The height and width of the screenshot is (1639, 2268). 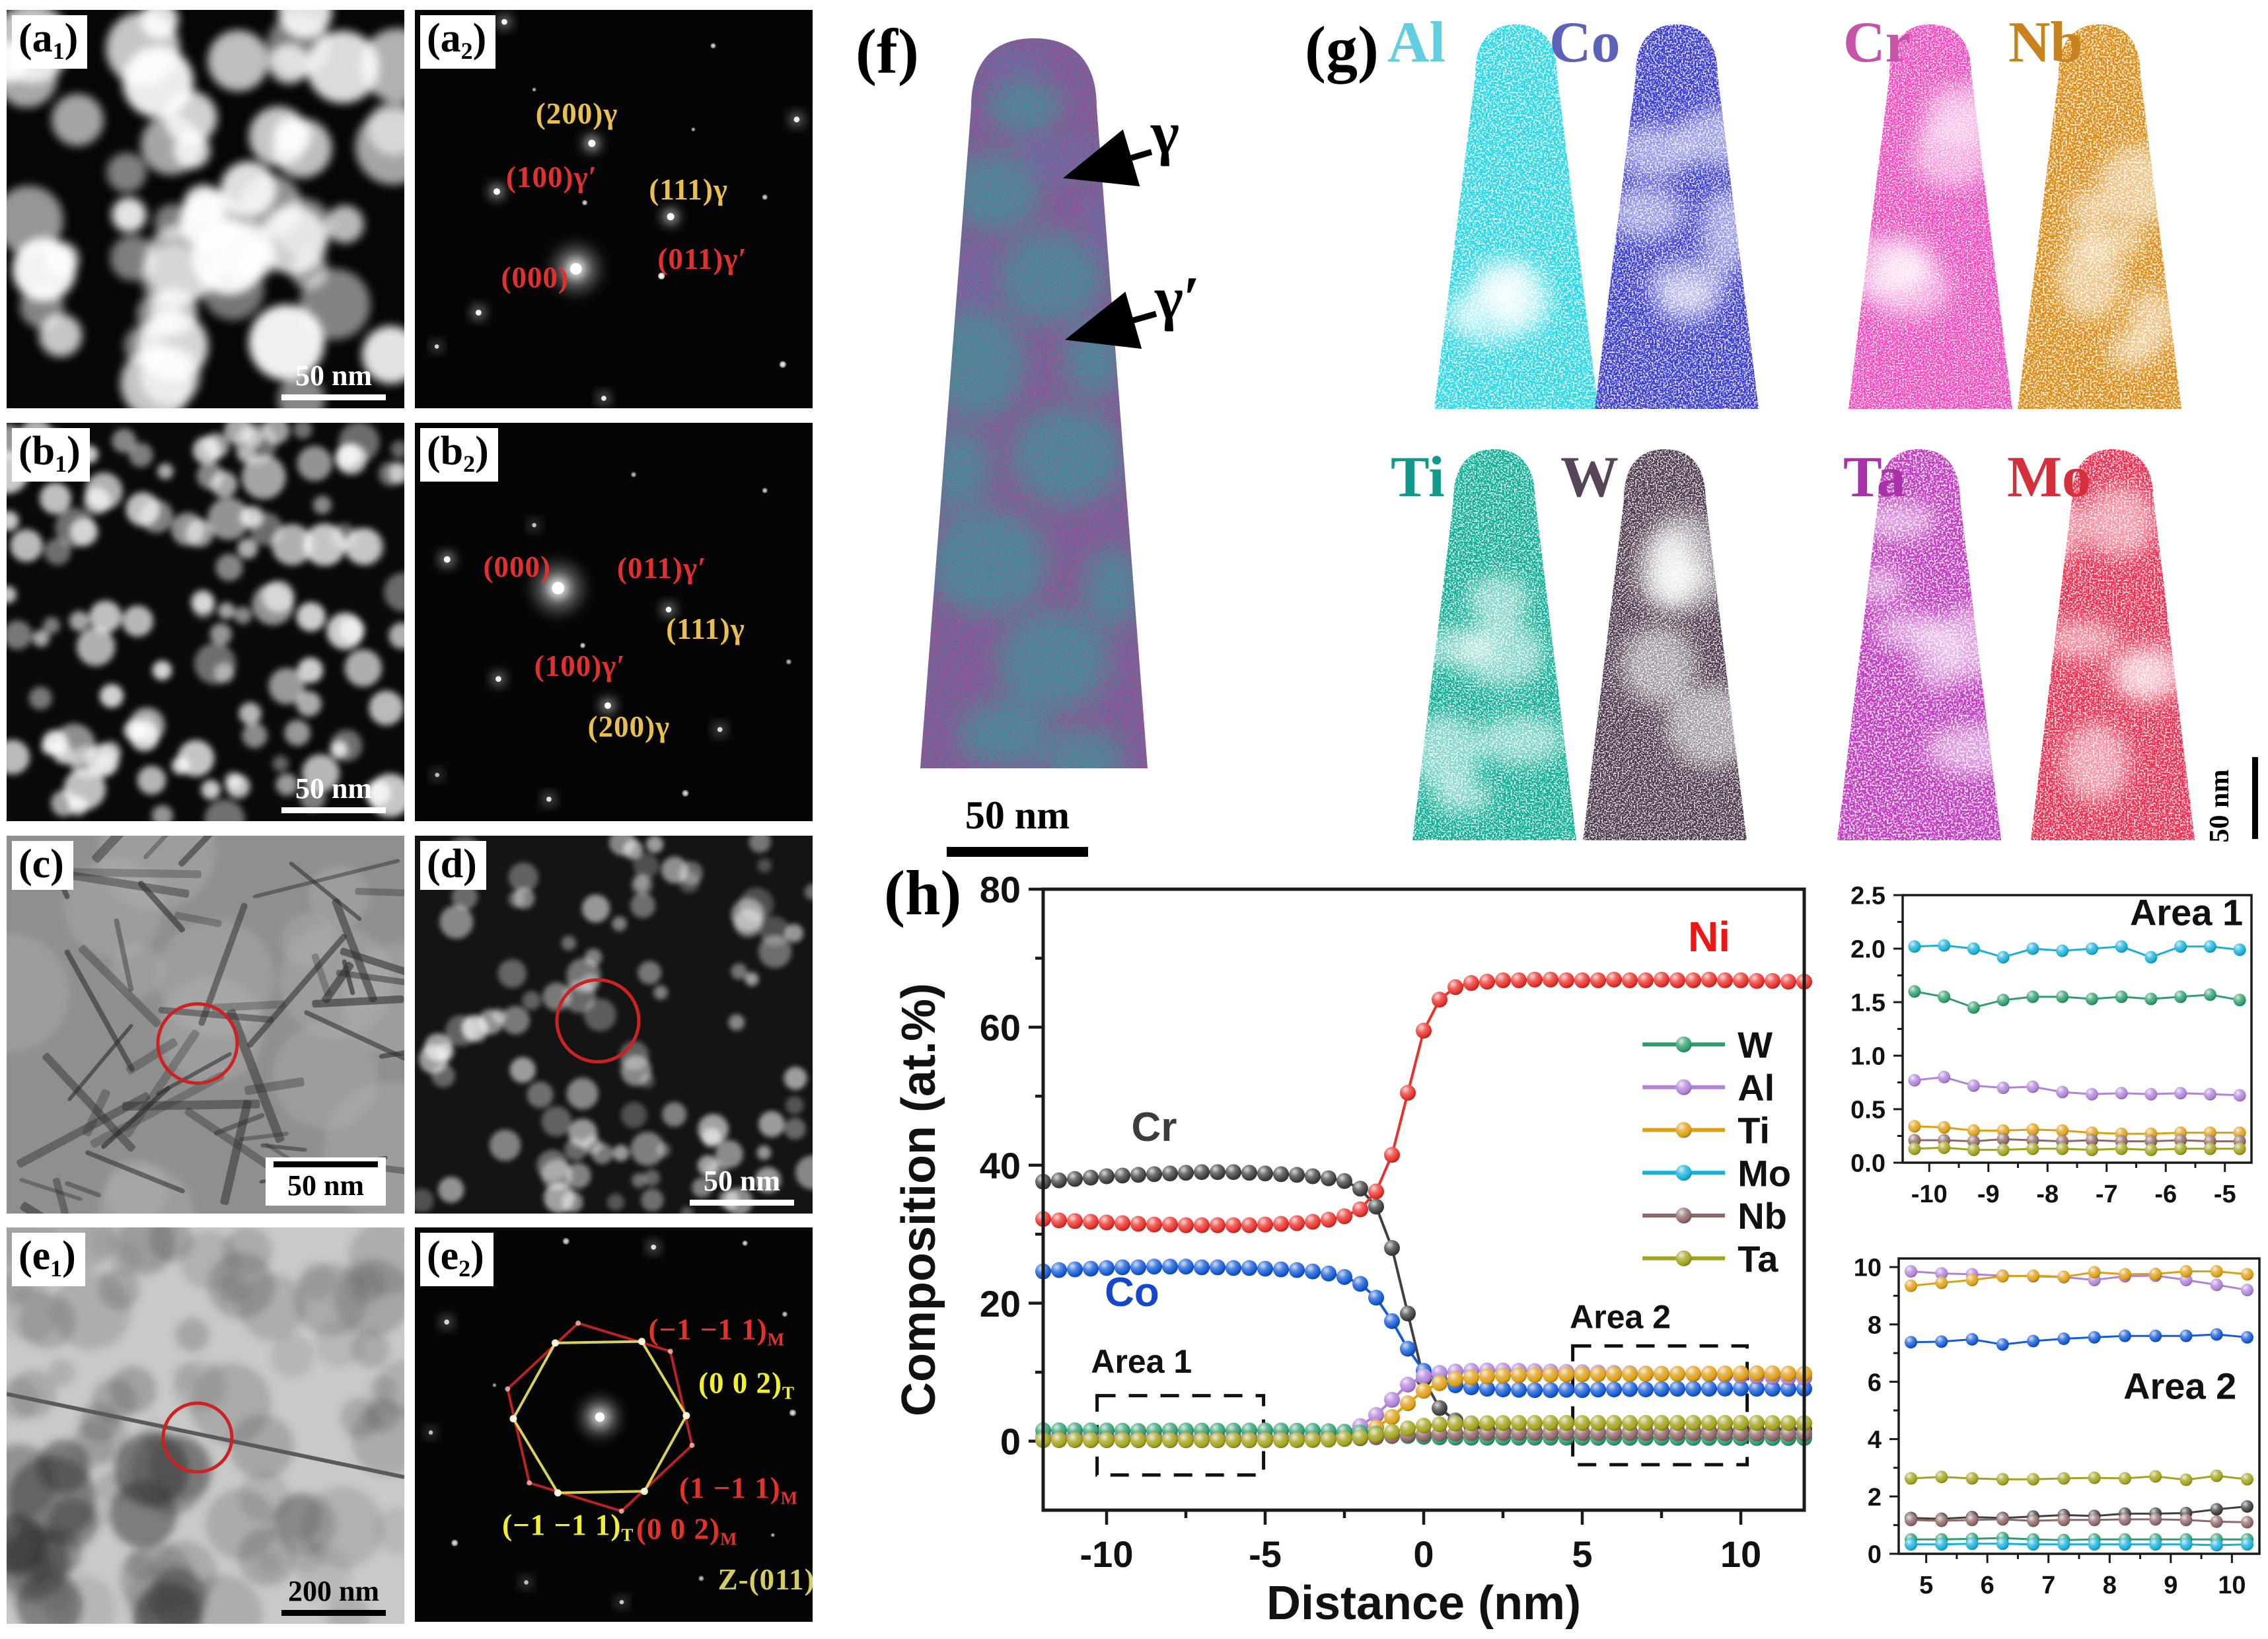 What do you see at coordinates (688, 189) in the screenshot?
I see `diffraction-index-label: (111)γ` at bounding box center [688, 189].